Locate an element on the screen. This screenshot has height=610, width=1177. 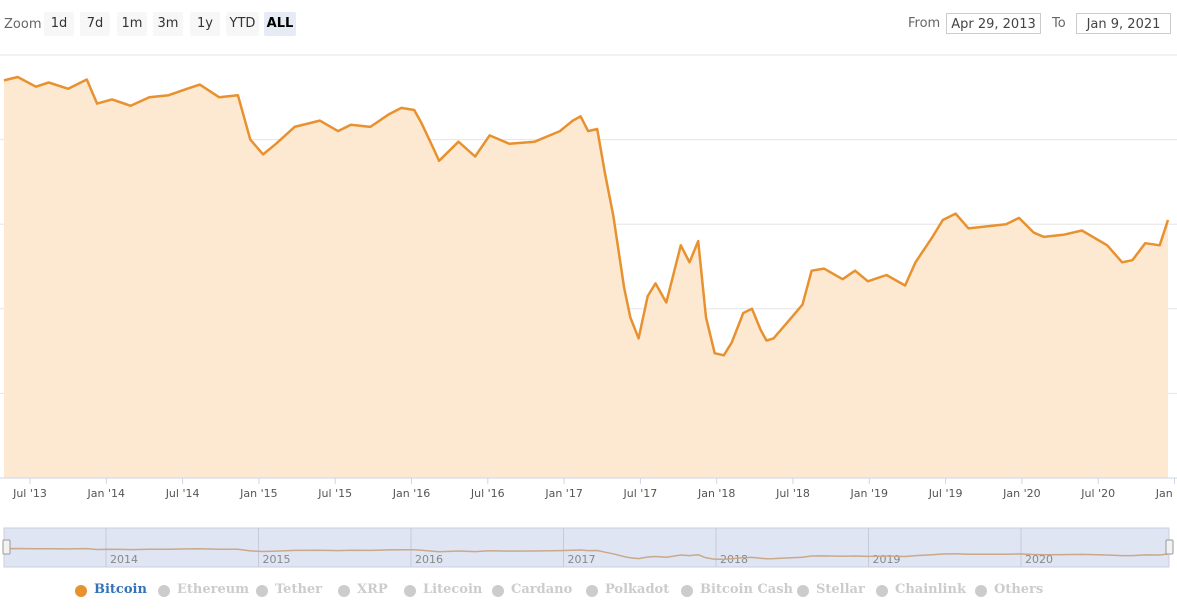
x-tick-label: Jul '14 is located at coordinates (182, 493).